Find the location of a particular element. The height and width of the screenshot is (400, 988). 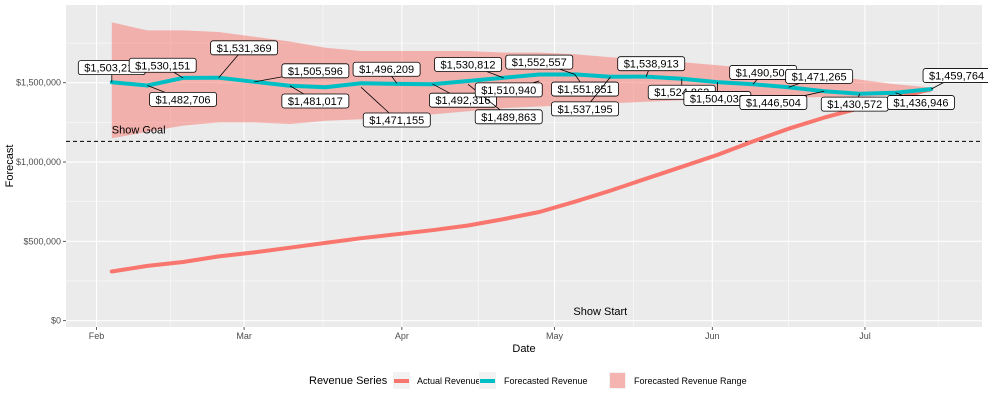

data-label: $1,531,369 is located at coordinates (244, 49).